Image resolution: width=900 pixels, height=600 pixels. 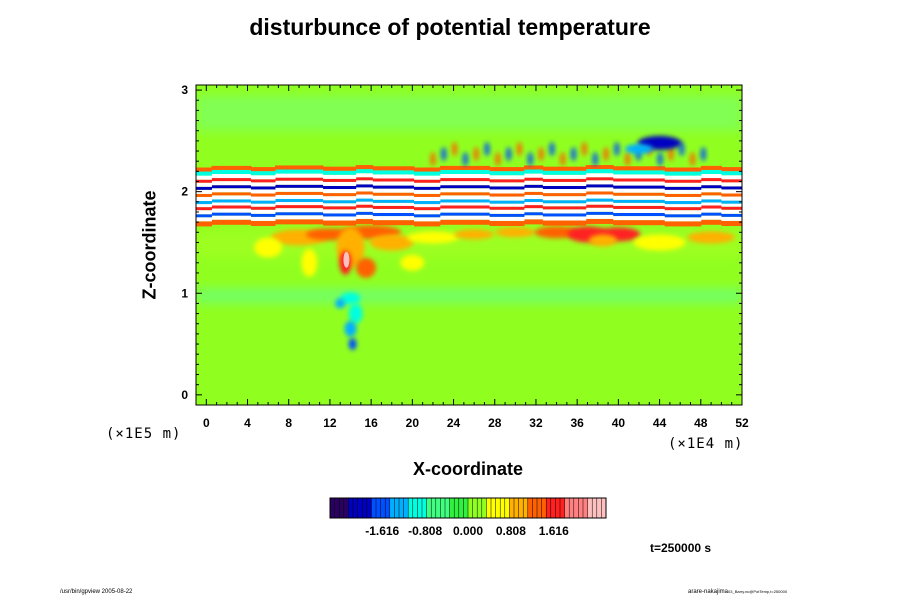 What do you see at coordinates (554, 531) in the screenshot?
I see `colorbar-tick-label: 1.616` at bounding box center [554, 531].